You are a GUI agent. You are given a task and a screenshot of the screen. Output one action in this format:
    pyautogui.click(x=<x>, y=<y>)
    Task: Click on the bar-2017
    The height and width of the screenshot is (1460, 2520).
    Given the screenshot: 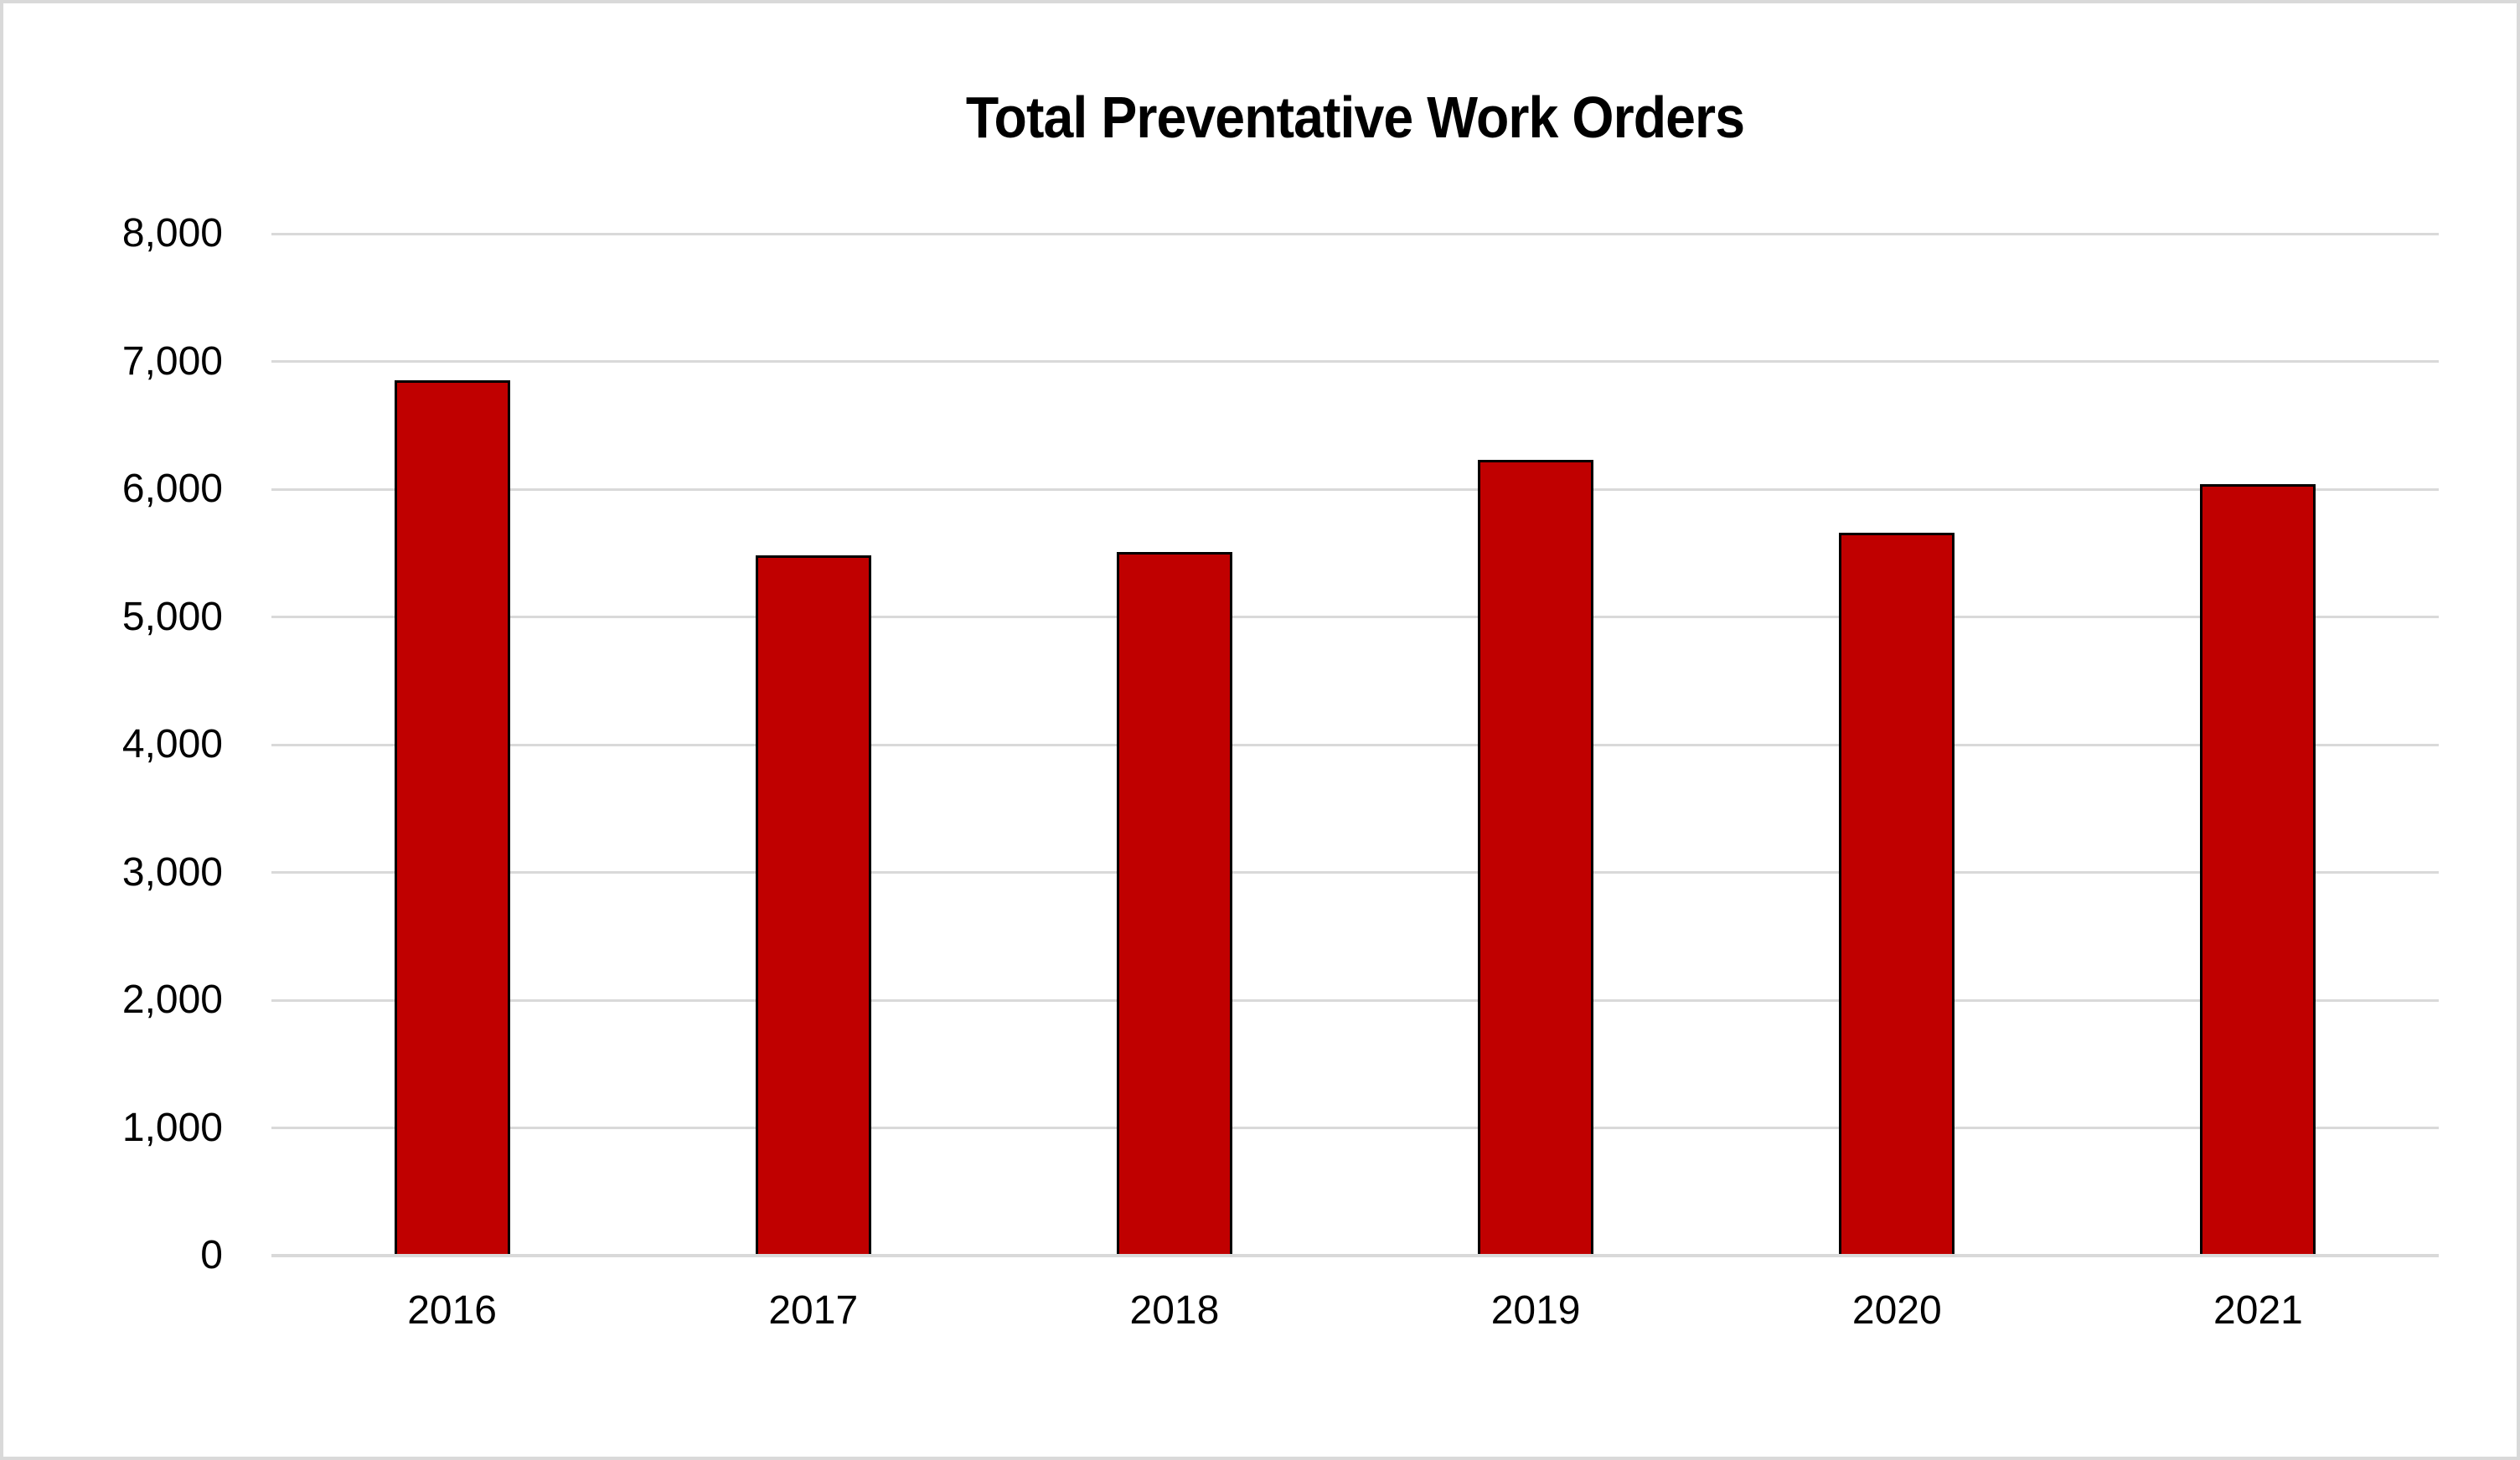 What is the action you would take?
    pyautogui.click(x=813, y=905)
    